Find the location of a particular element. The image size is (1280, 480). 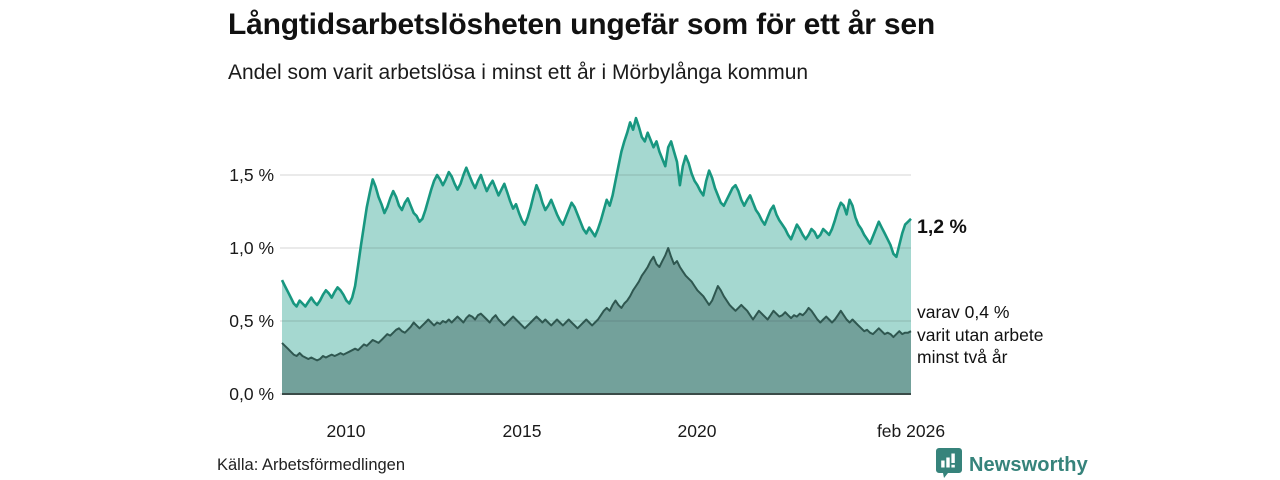

y-axis-tick-label: 0,0 % is located at coordinates (251, 394).